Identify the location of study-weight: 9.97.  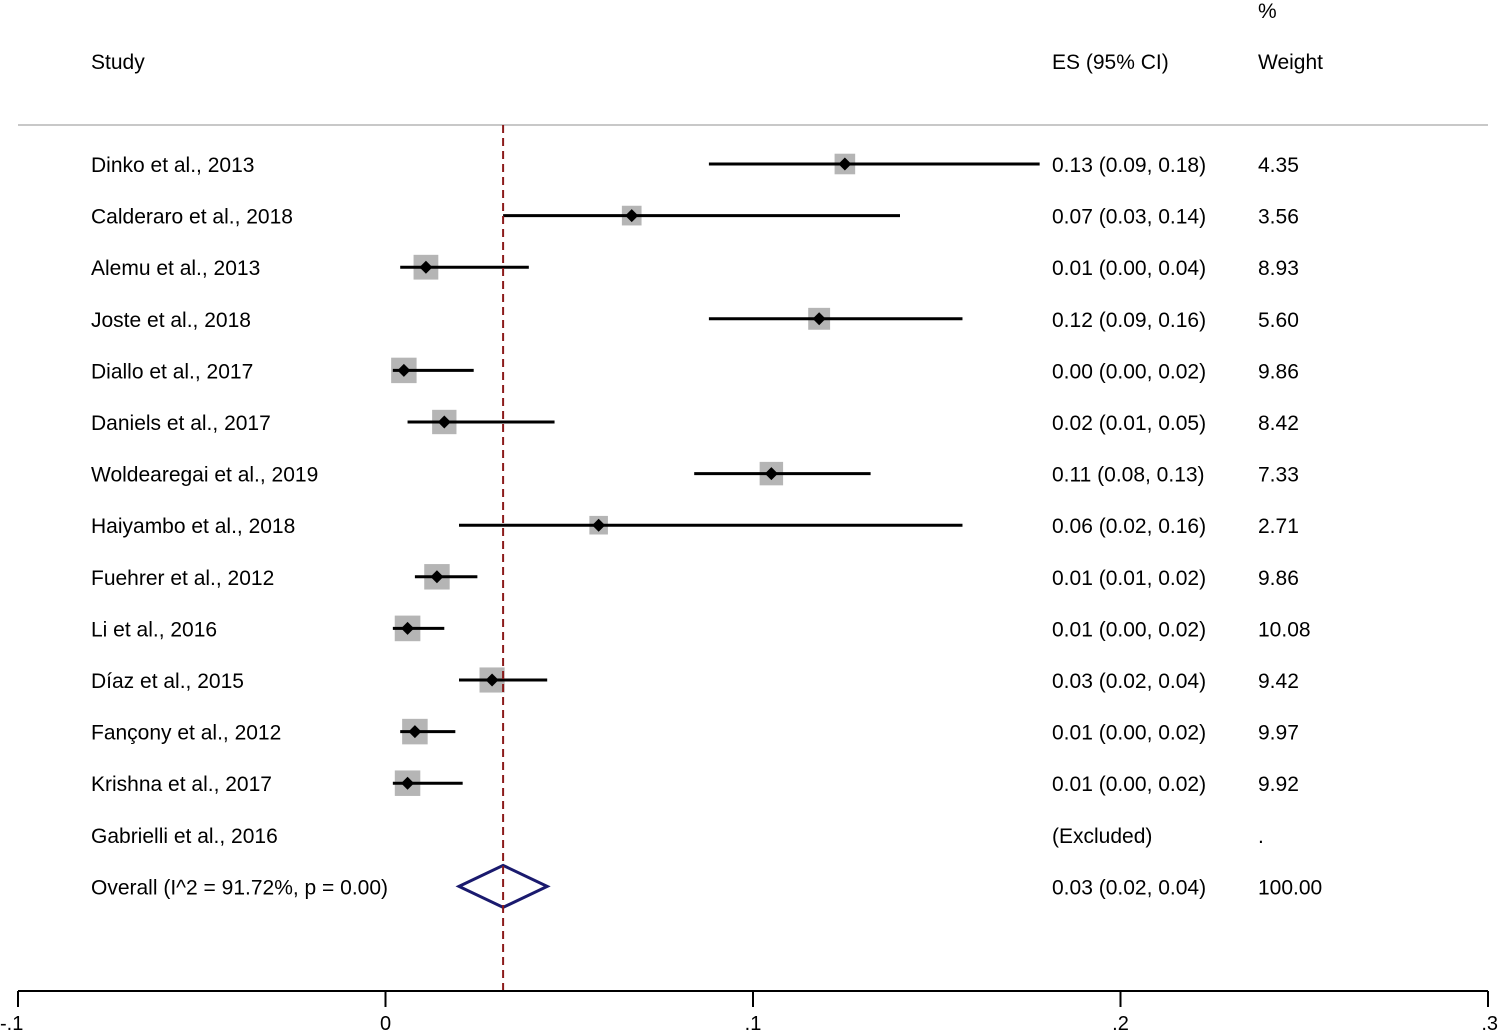
(1278, 733).